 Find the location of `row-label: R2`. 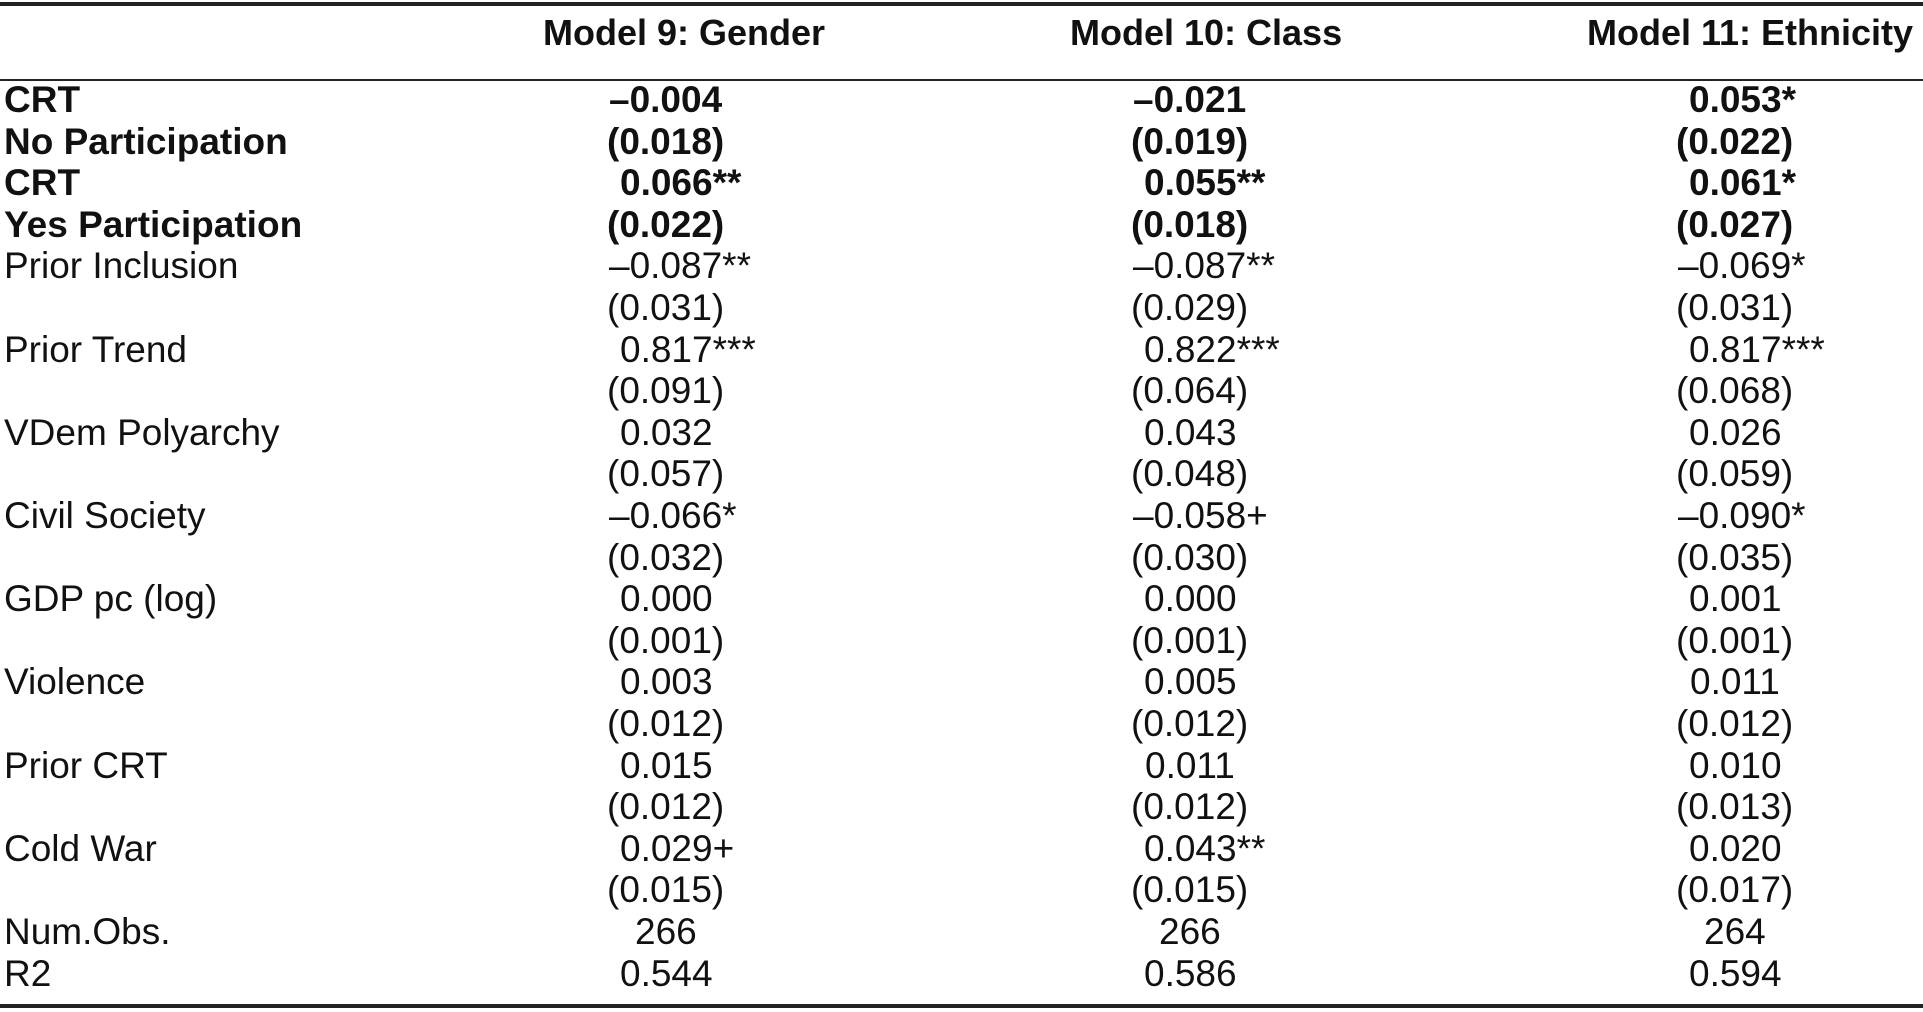

row-label: R2 is located at coordinates (28, 973).